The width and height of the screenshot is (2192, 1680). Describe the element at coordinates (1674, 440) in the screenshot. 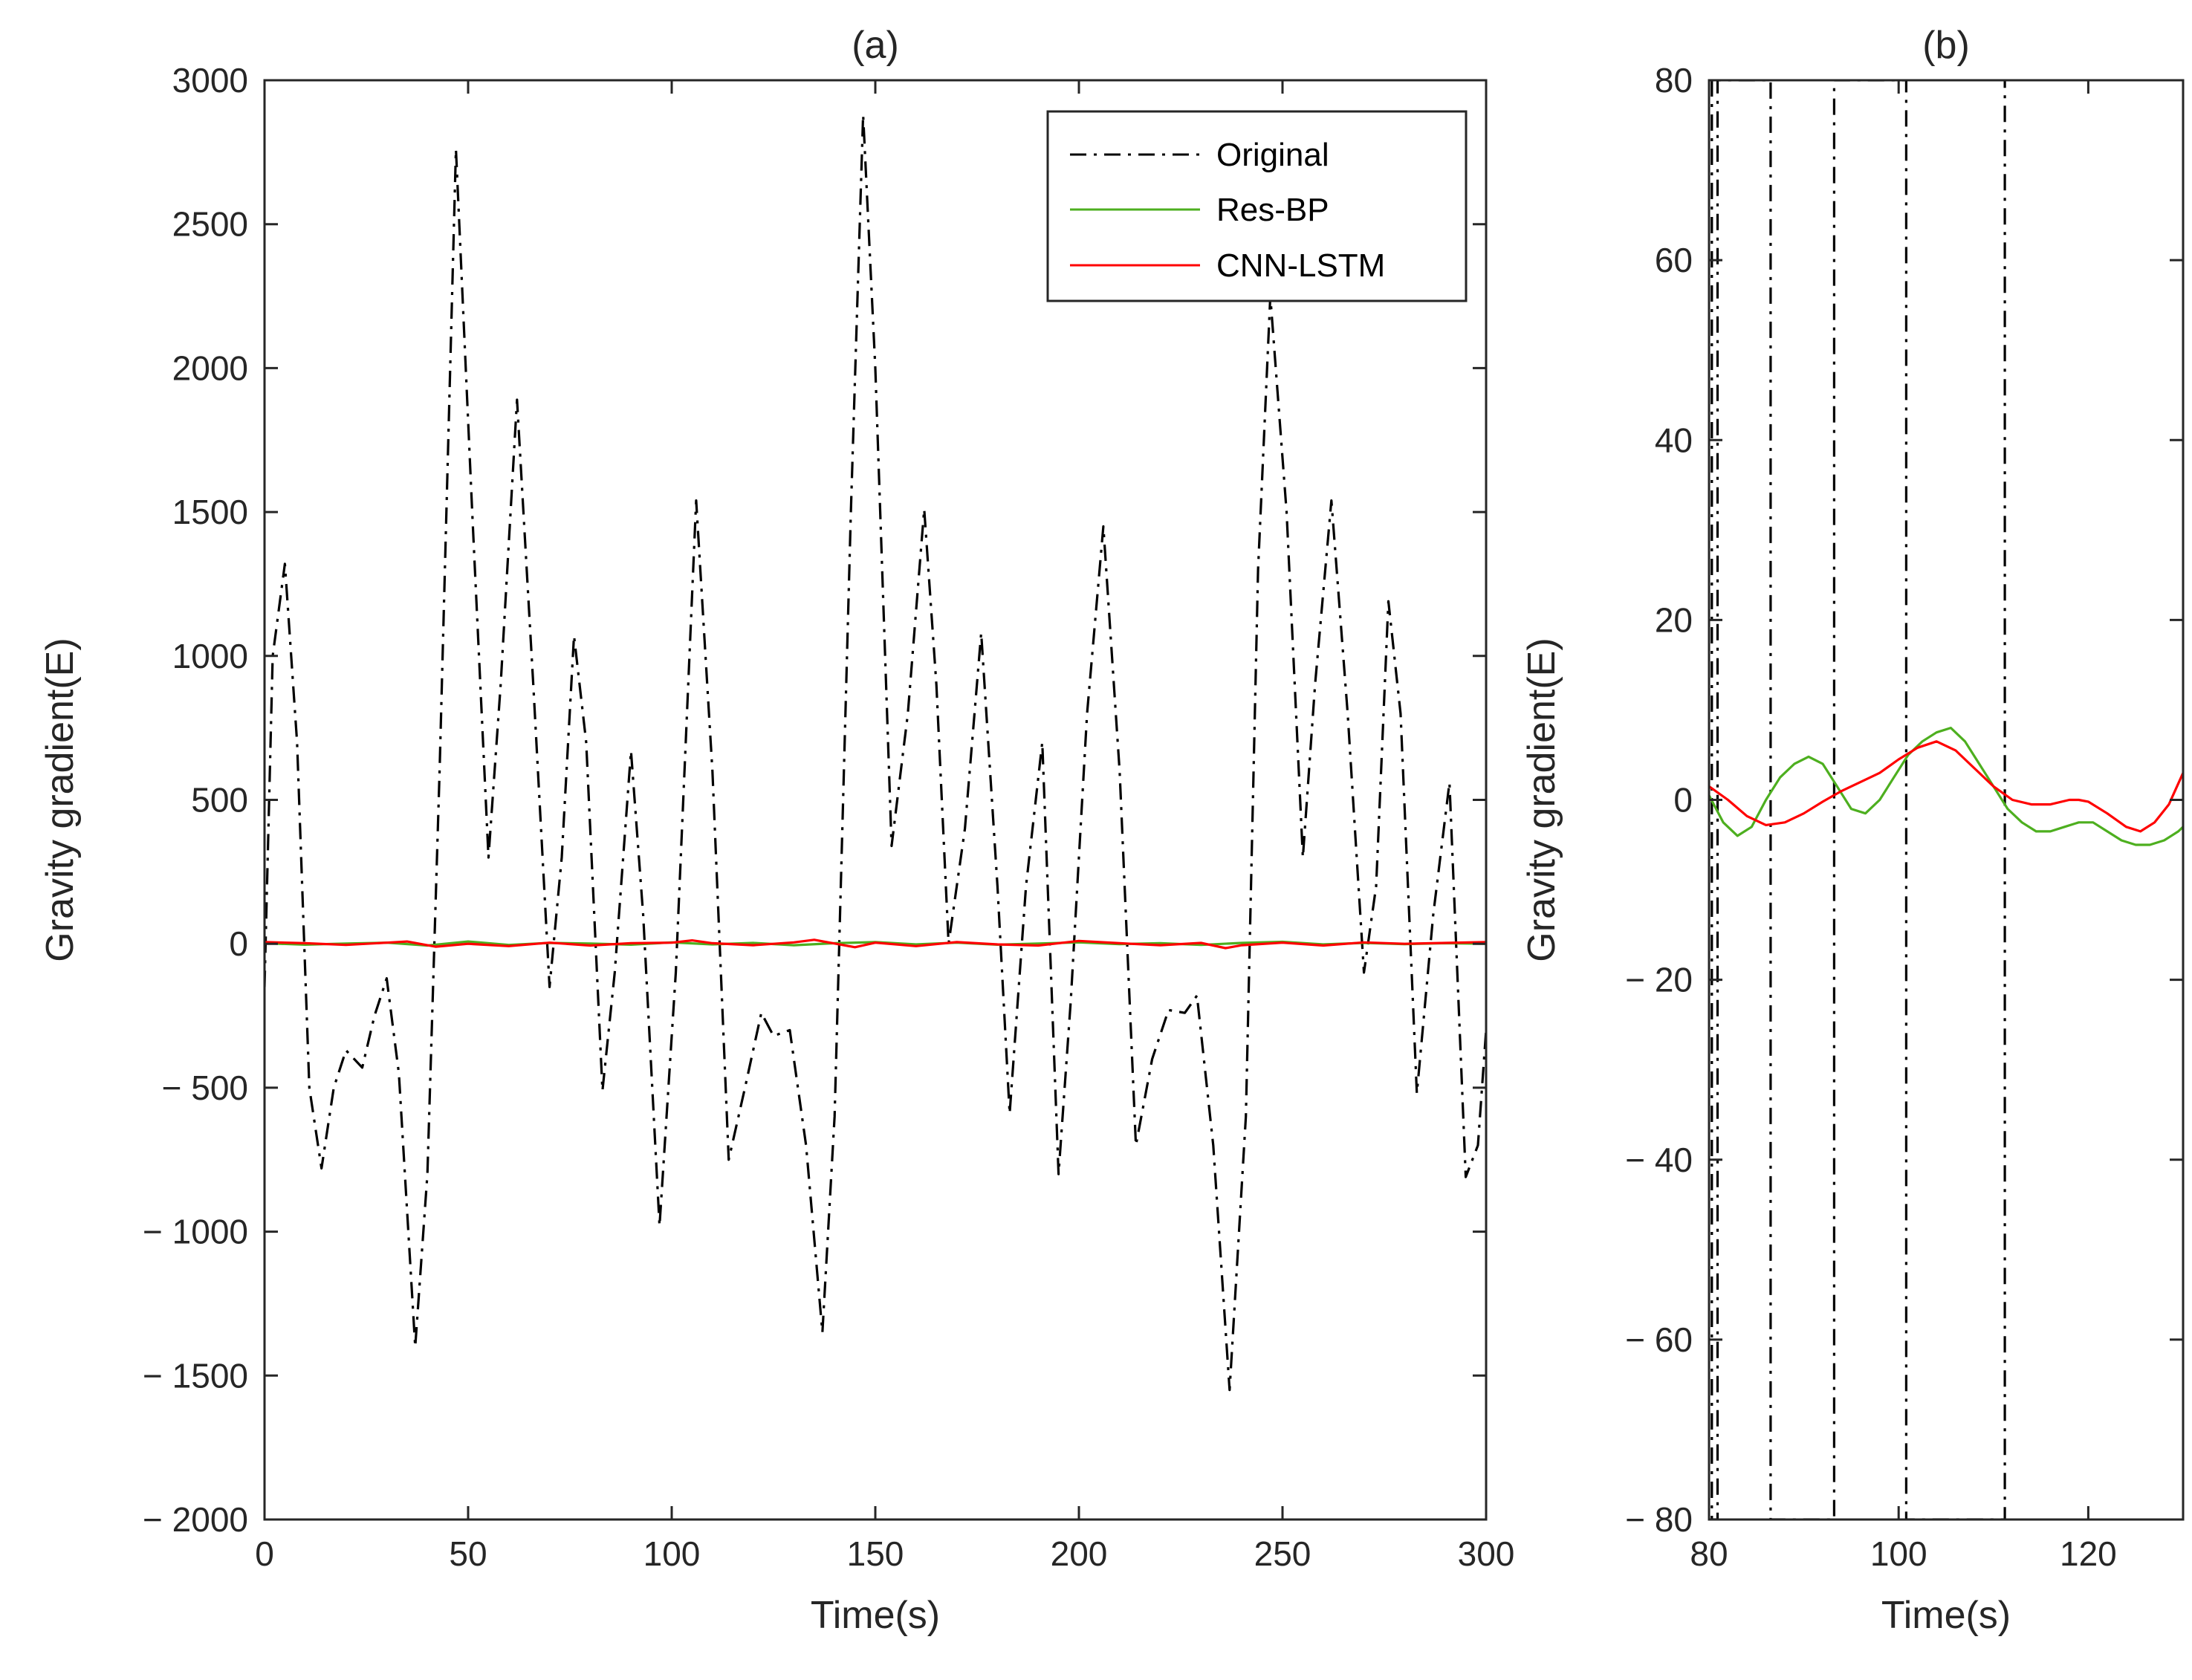

I see `panel-b-y-tick-label: 40` at that location.